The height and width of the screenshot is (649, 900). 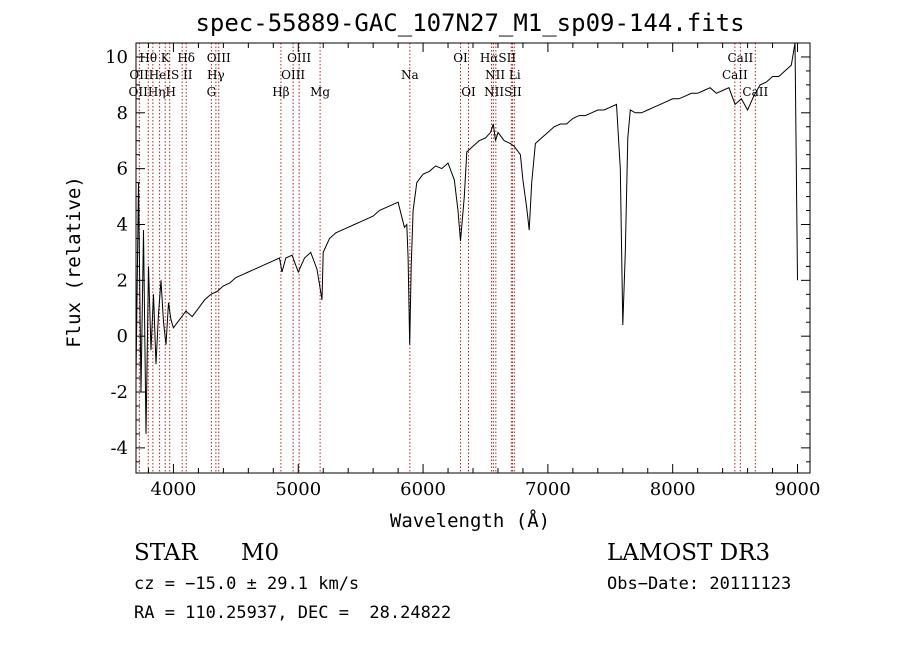 I want to click on marker-label: Mg, so click(x=320, y=92).